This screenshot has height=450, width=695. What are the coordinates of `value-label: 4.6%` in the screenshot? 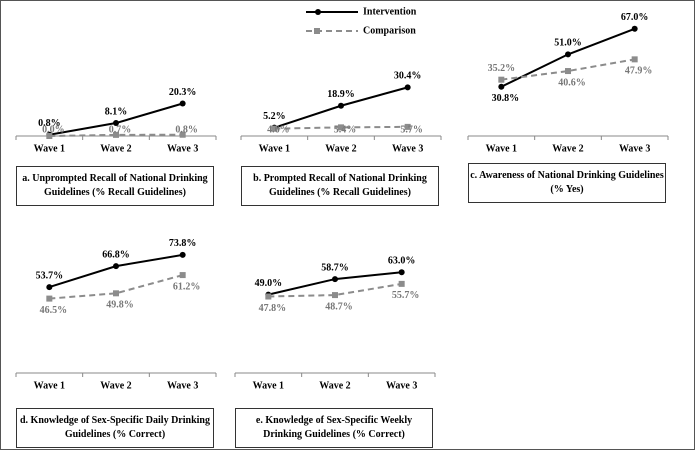 It's located at (278, 129).